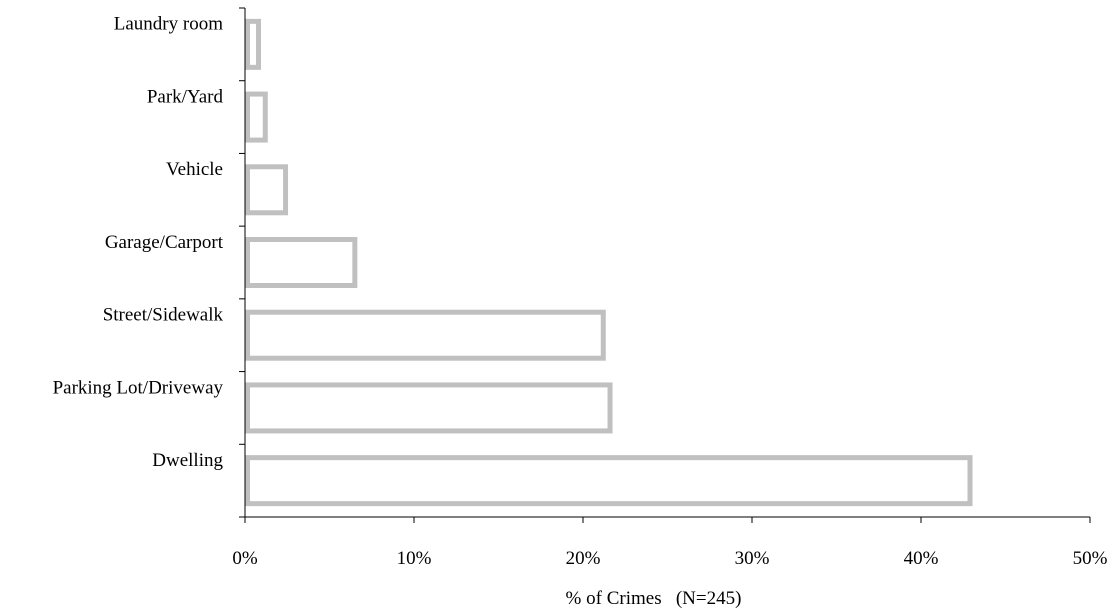  Describe the element at coordinates (256, 117) in the screenshot. I see `bar-park-yard` at that location.